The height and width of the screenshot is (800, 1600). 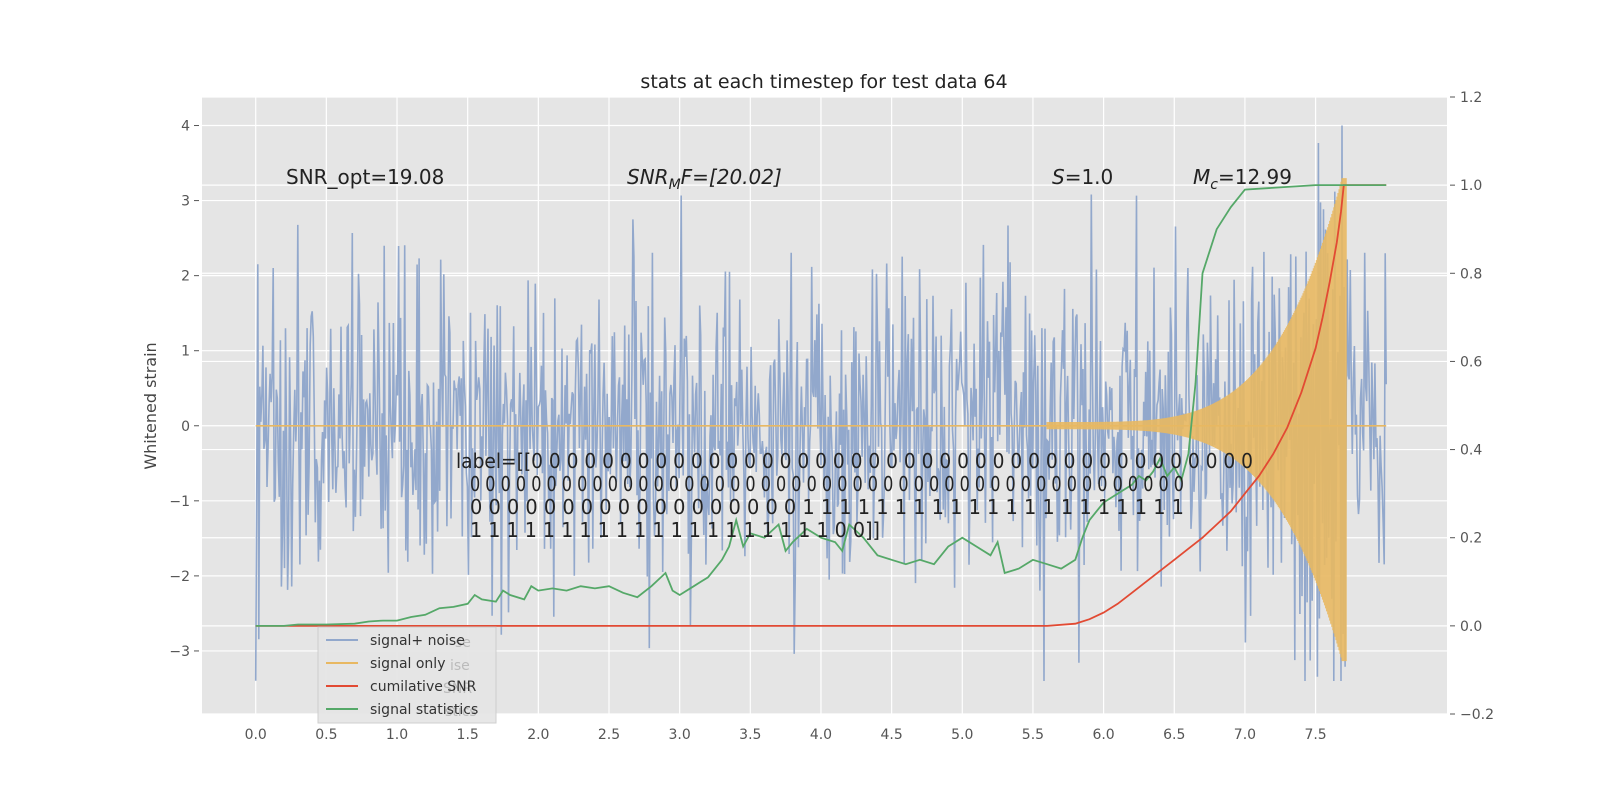 What do you see at coordinates (185, 277) in the screenshot?
I see `y-tick-label: 2` at bounding box center [185, 277].